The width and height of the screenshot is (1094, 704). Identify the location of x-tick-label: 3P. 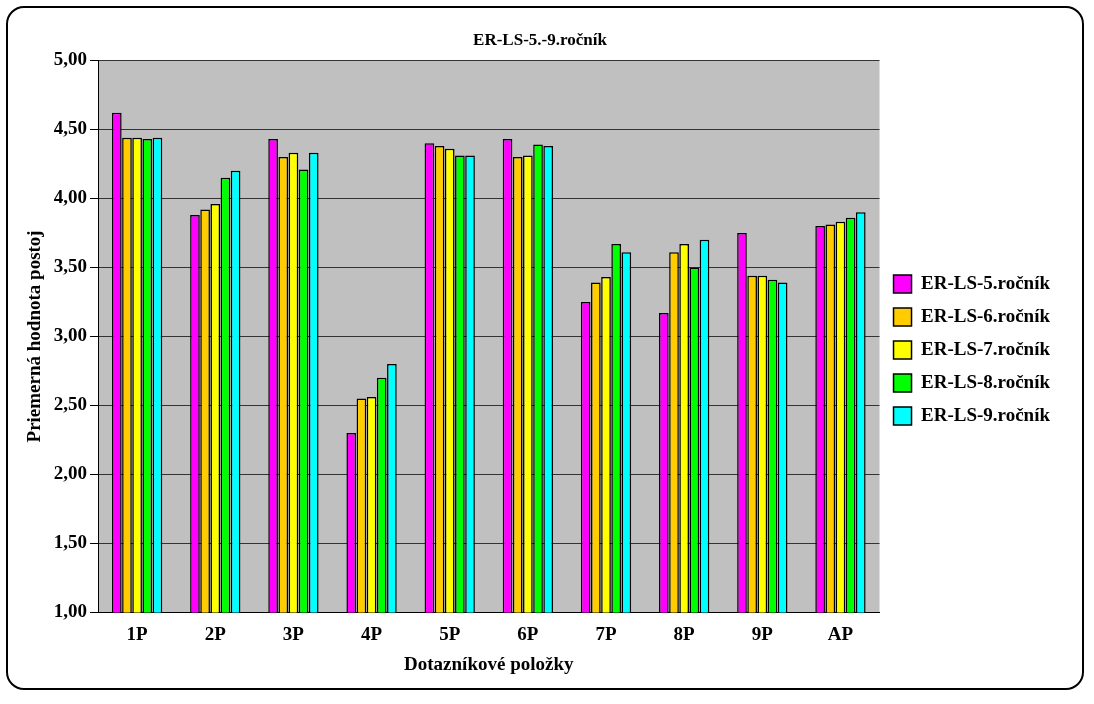
(293, 633).